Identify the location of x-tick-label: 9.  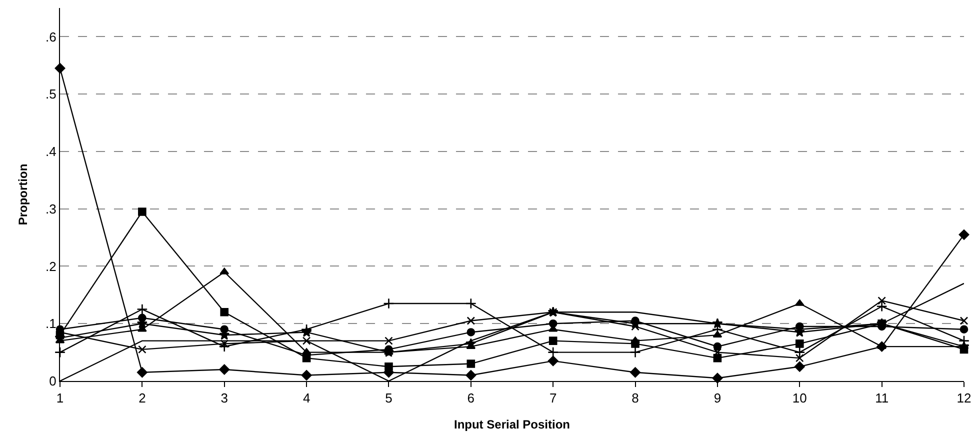
(718, 398).